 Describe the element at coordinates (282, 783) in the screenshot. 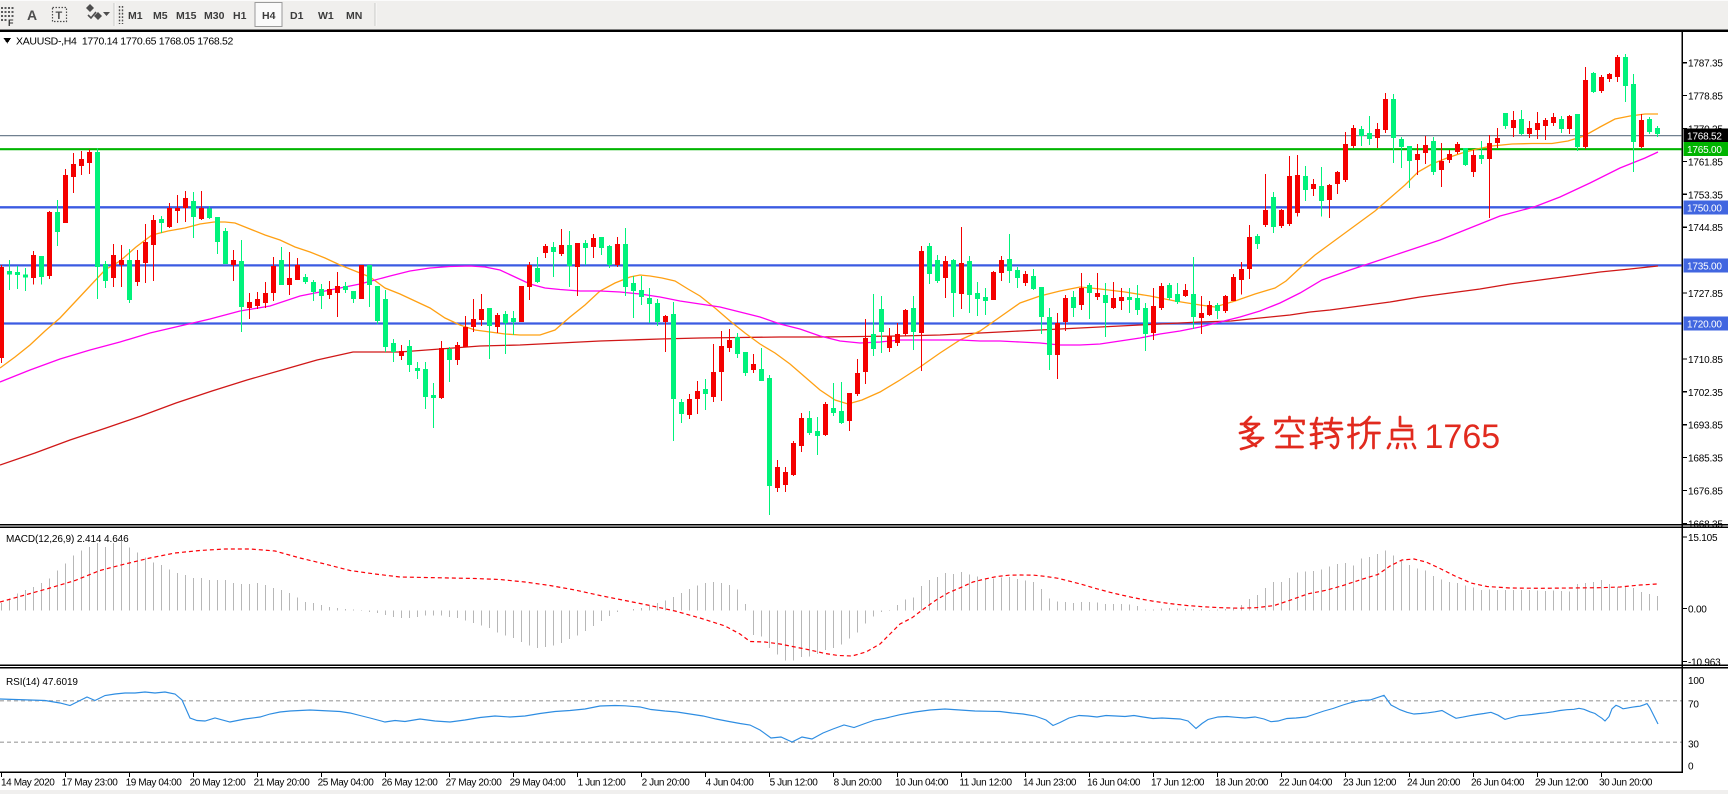

I see `svg-text: 21 May 20:00` at that location.